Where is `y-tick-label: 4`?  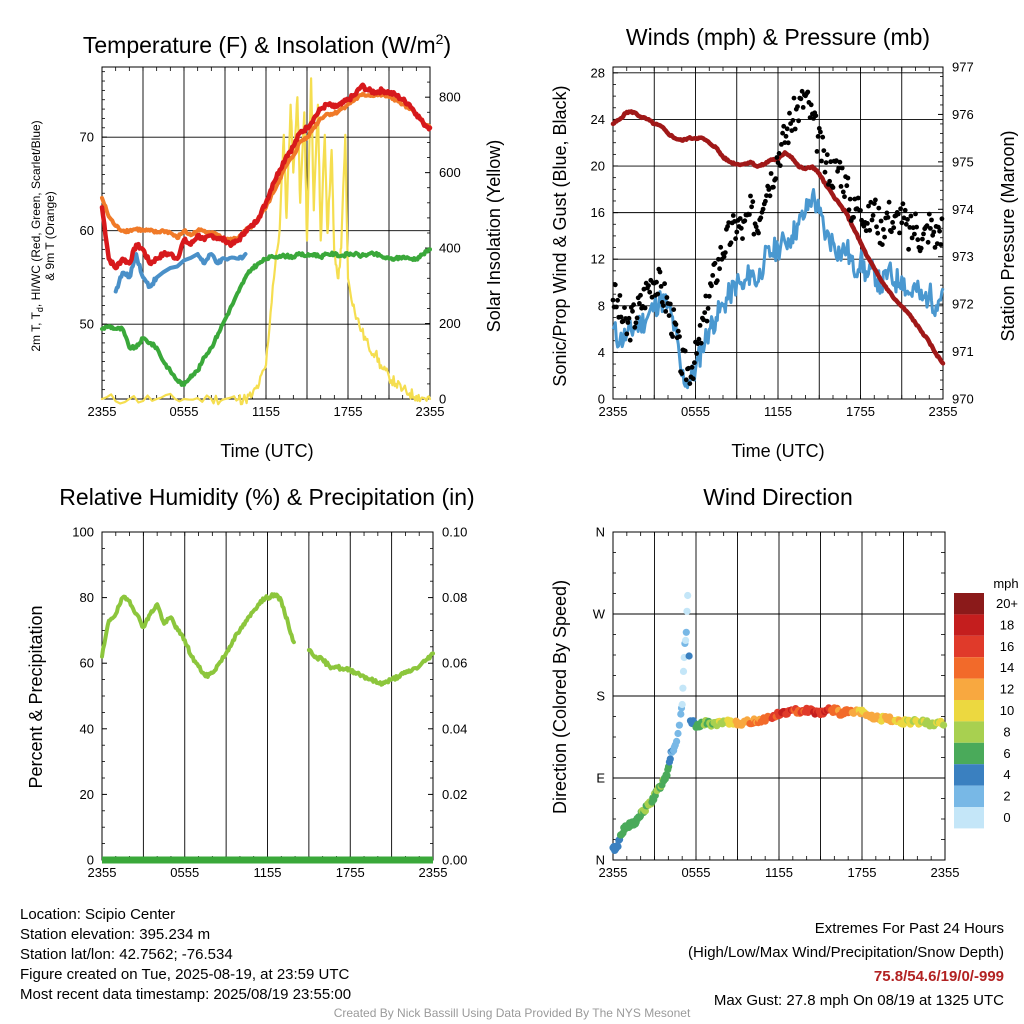
y-tick-label: 4 is located at coordinates (601, 352).